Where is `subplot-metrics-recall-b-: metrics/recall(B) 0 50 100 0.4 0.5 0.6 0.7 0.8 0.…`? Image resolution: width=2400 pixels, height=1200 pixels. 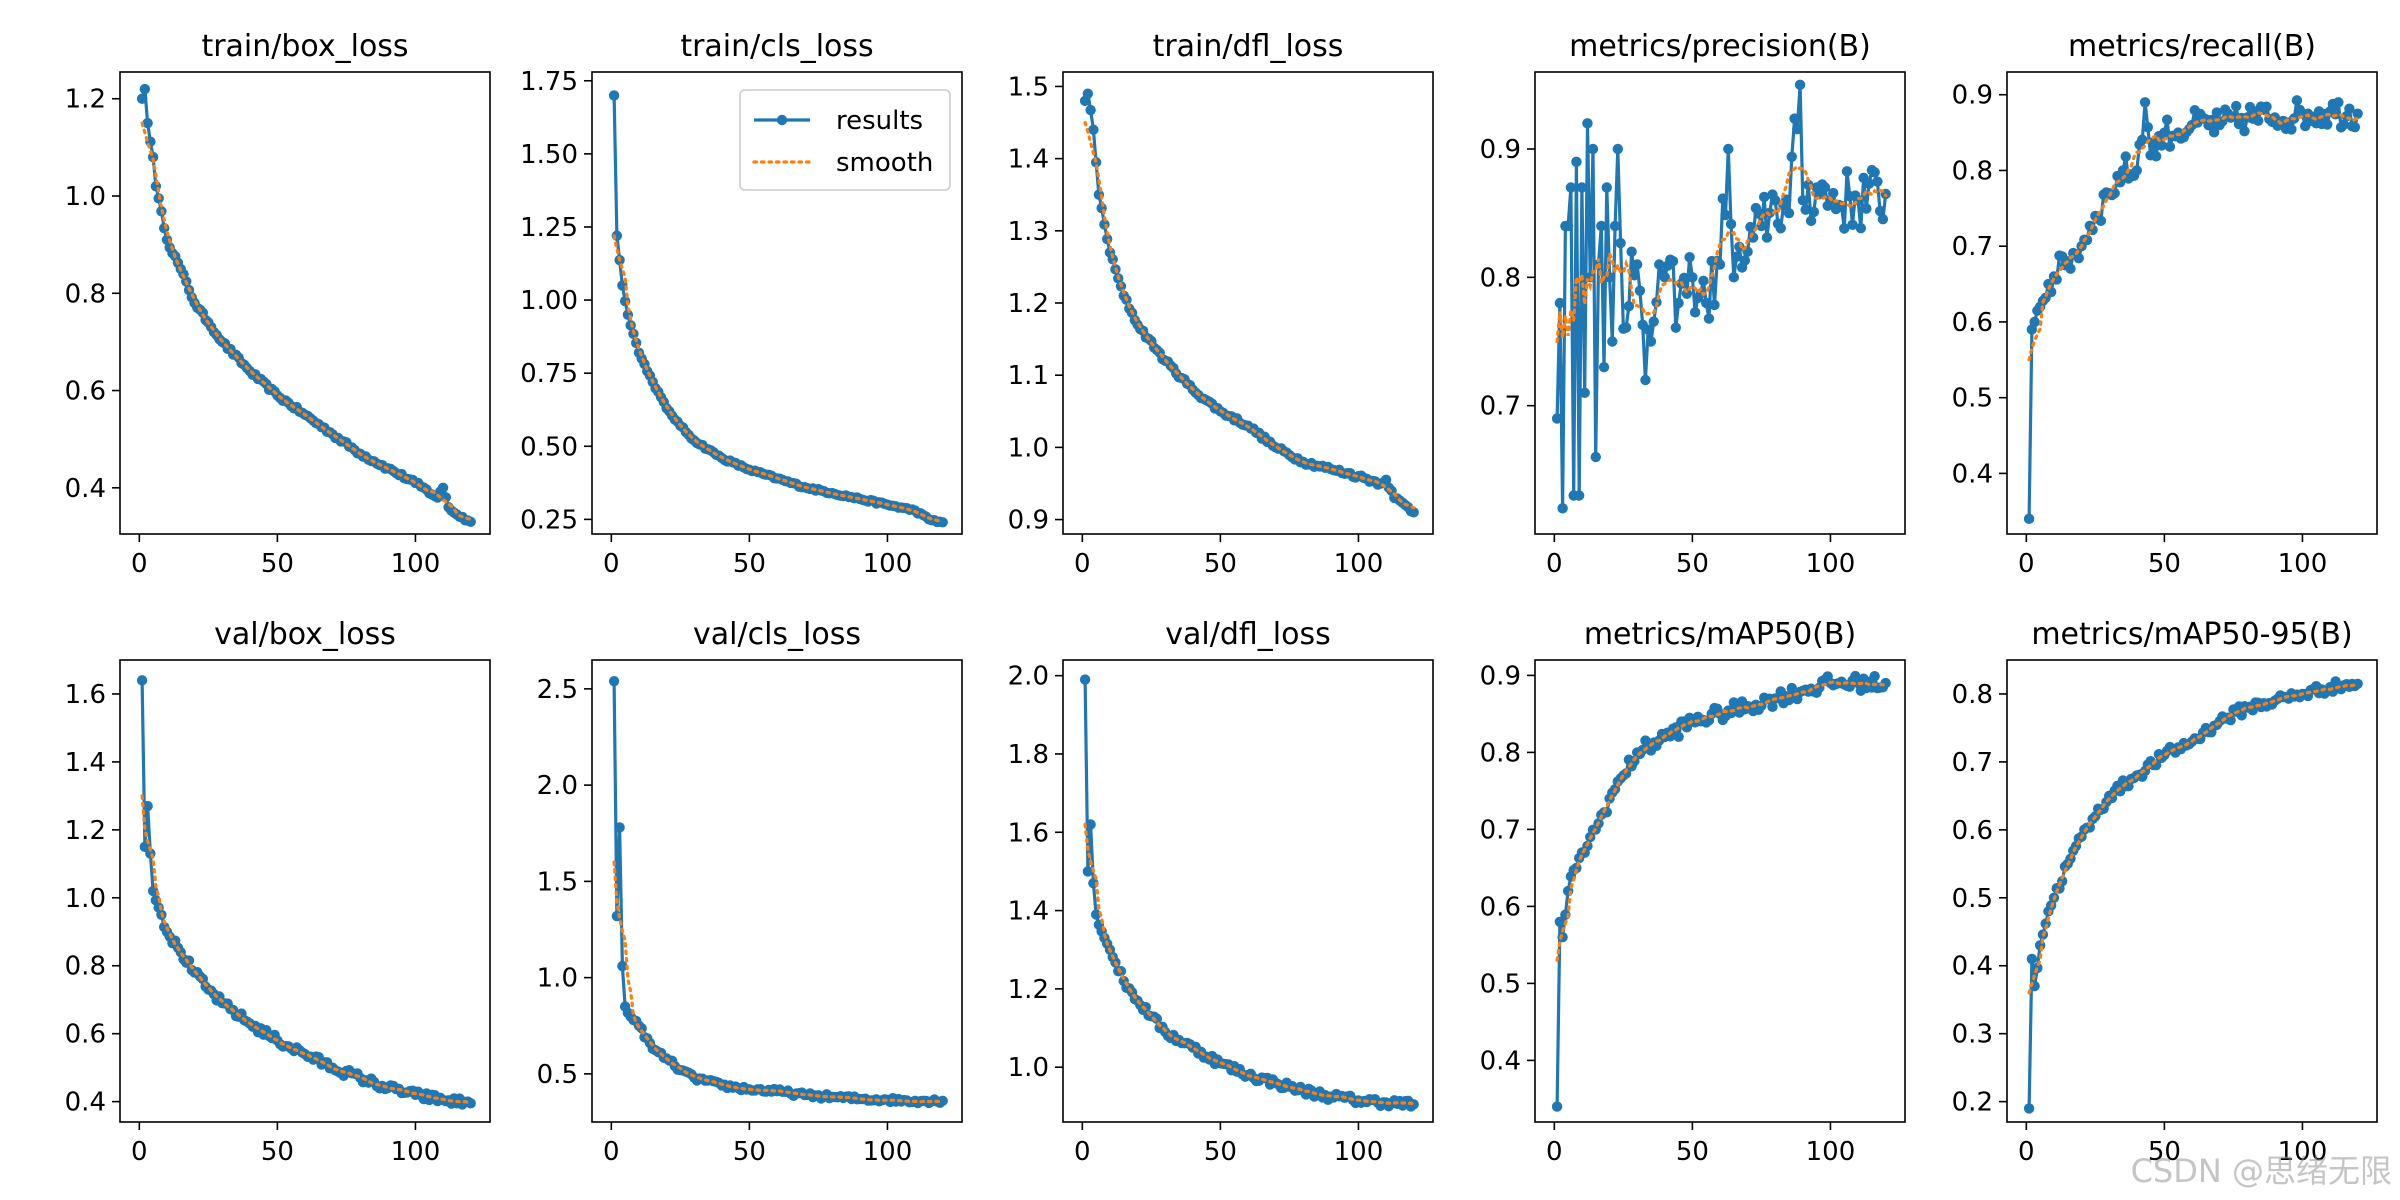 subplot-metrics-recall-b-: metrics/recall(B) 0 50 100 0.4 0.5 0.6 0.7 0.8 0.… is located at coordinates (2165, 304).